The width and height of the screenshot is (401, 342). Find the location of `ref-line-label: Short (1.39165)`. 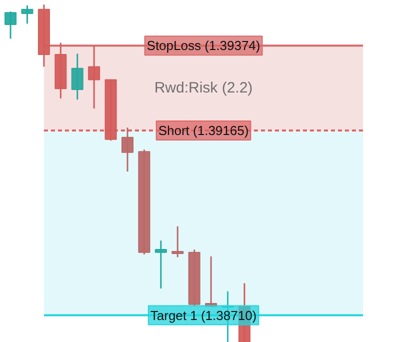

ref-line-label: Short (1.39165) is located at coordinates (203, 130).